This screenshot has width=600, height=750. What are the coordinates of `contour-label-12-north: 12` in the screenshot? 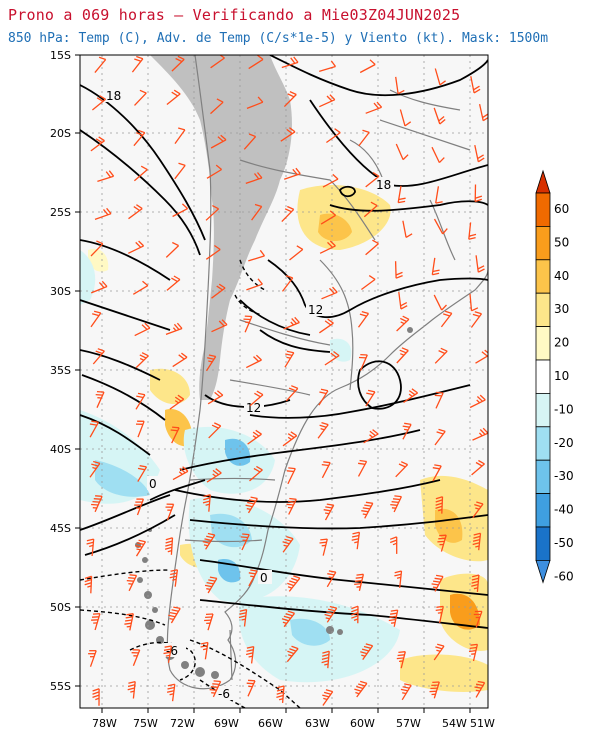 It's located at (315, 310).